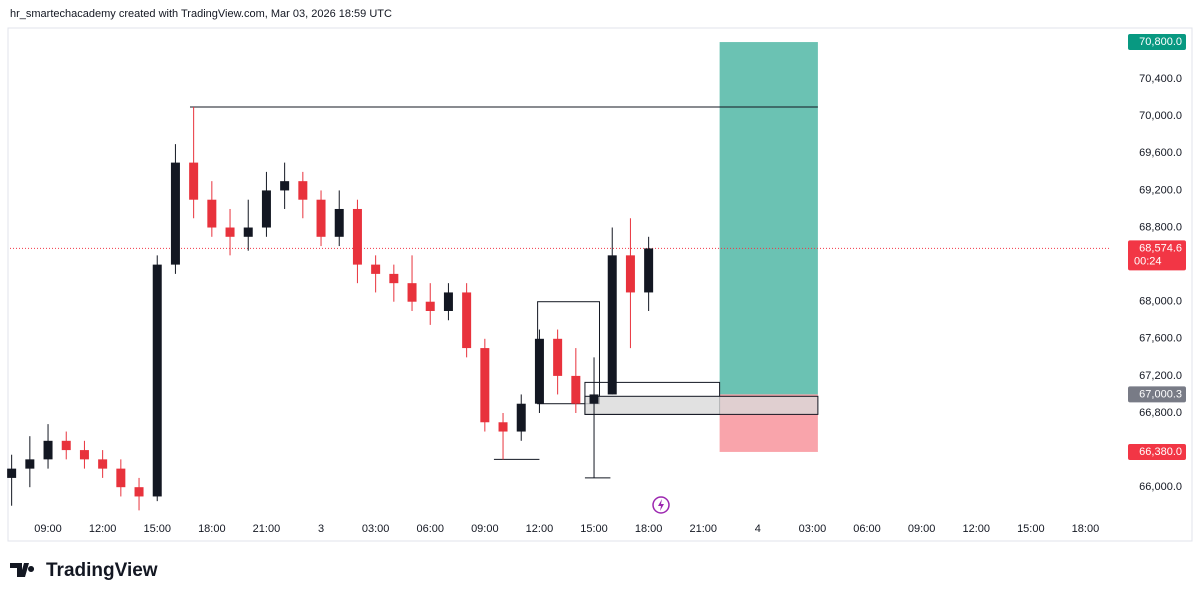  I want to click on price-label: 67,000.3, so click(1160, 394).